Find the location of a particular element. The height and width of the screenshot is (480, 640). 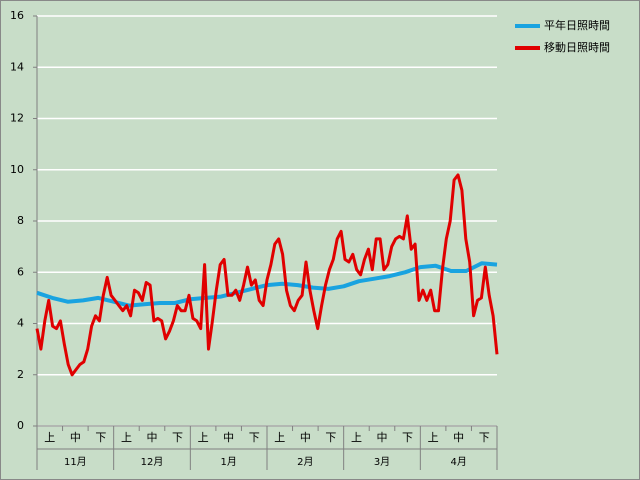

y-tick-label: 4 is located at coordinates (20, 323).